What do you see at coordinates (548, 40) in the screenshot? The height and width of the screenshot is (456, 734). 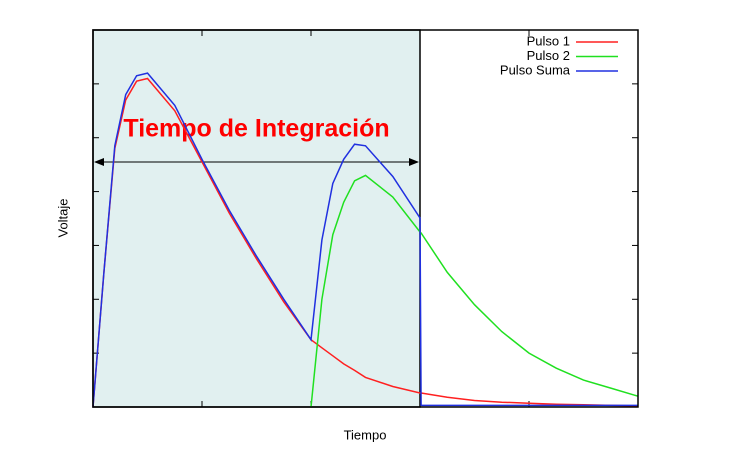 I see `legend-label: Pulso 1` at bounding box center [548, 40].